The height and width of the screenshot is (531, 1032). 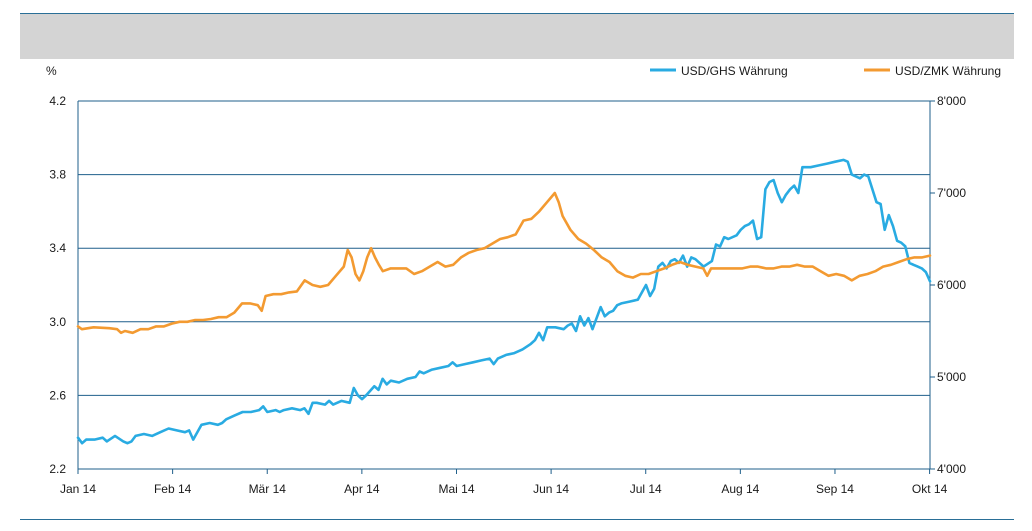 I want to click on y-left-tick-label: 4.2, so click(x=57, y=101).